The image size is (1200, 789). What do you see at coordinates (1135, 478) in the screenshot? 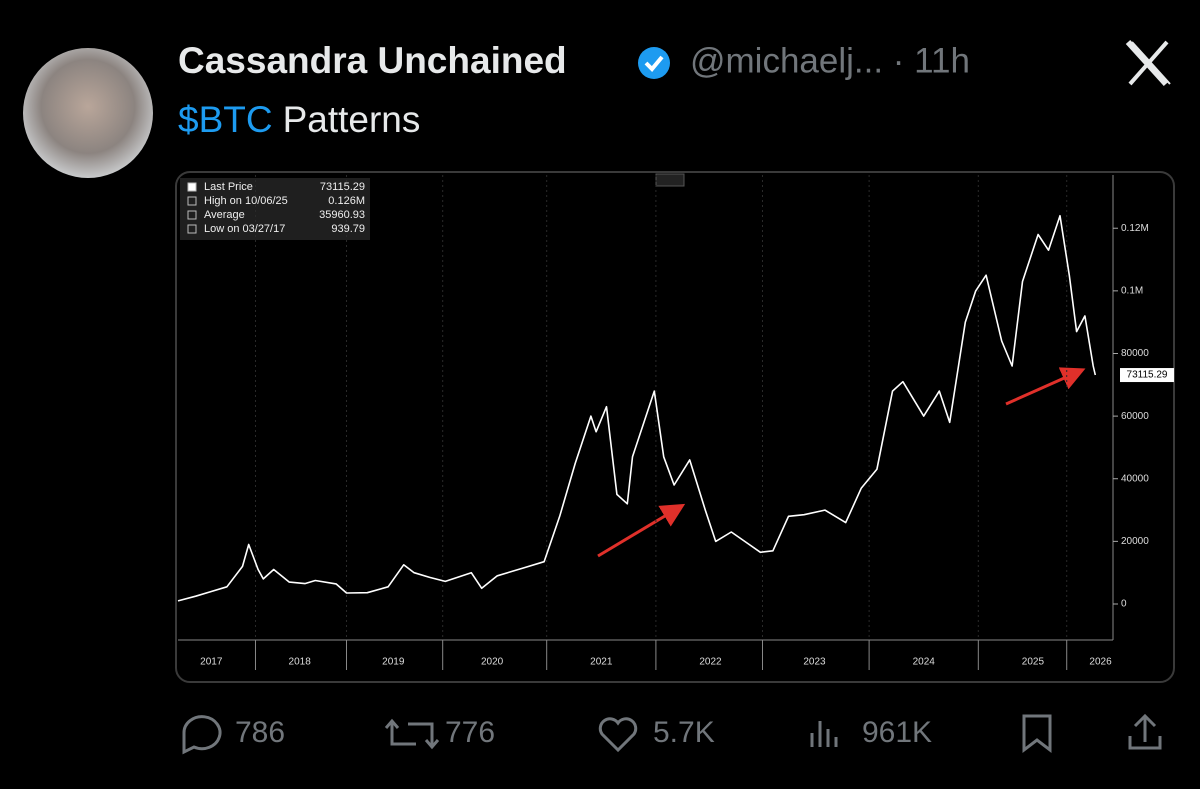
I see `y-tick-label: 40000` at bounding box center [1135, 478].